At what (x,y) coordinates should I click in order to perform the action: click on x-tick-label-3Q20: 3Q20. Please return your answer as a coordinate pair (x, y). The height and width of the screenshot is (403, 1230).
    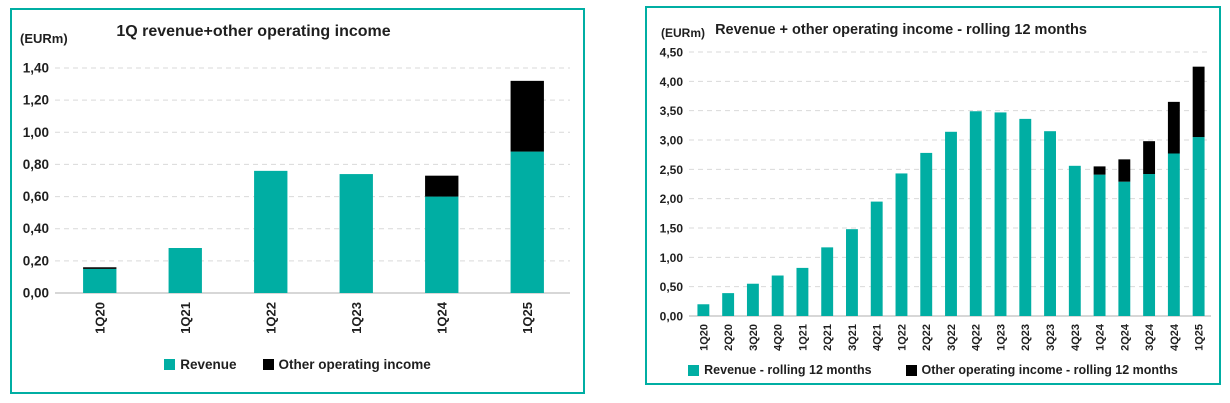
    Looking at the image, I should click on (754, 337).